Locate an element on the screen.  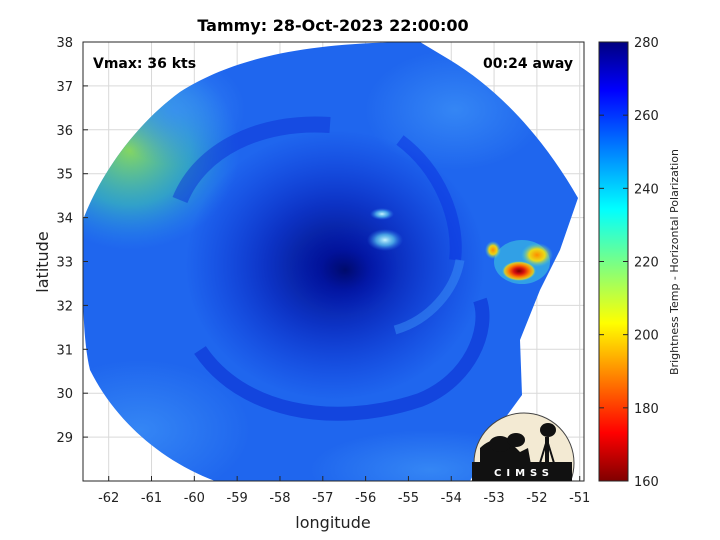
x-tick-label: -61 is located at coordinates (151, 498).